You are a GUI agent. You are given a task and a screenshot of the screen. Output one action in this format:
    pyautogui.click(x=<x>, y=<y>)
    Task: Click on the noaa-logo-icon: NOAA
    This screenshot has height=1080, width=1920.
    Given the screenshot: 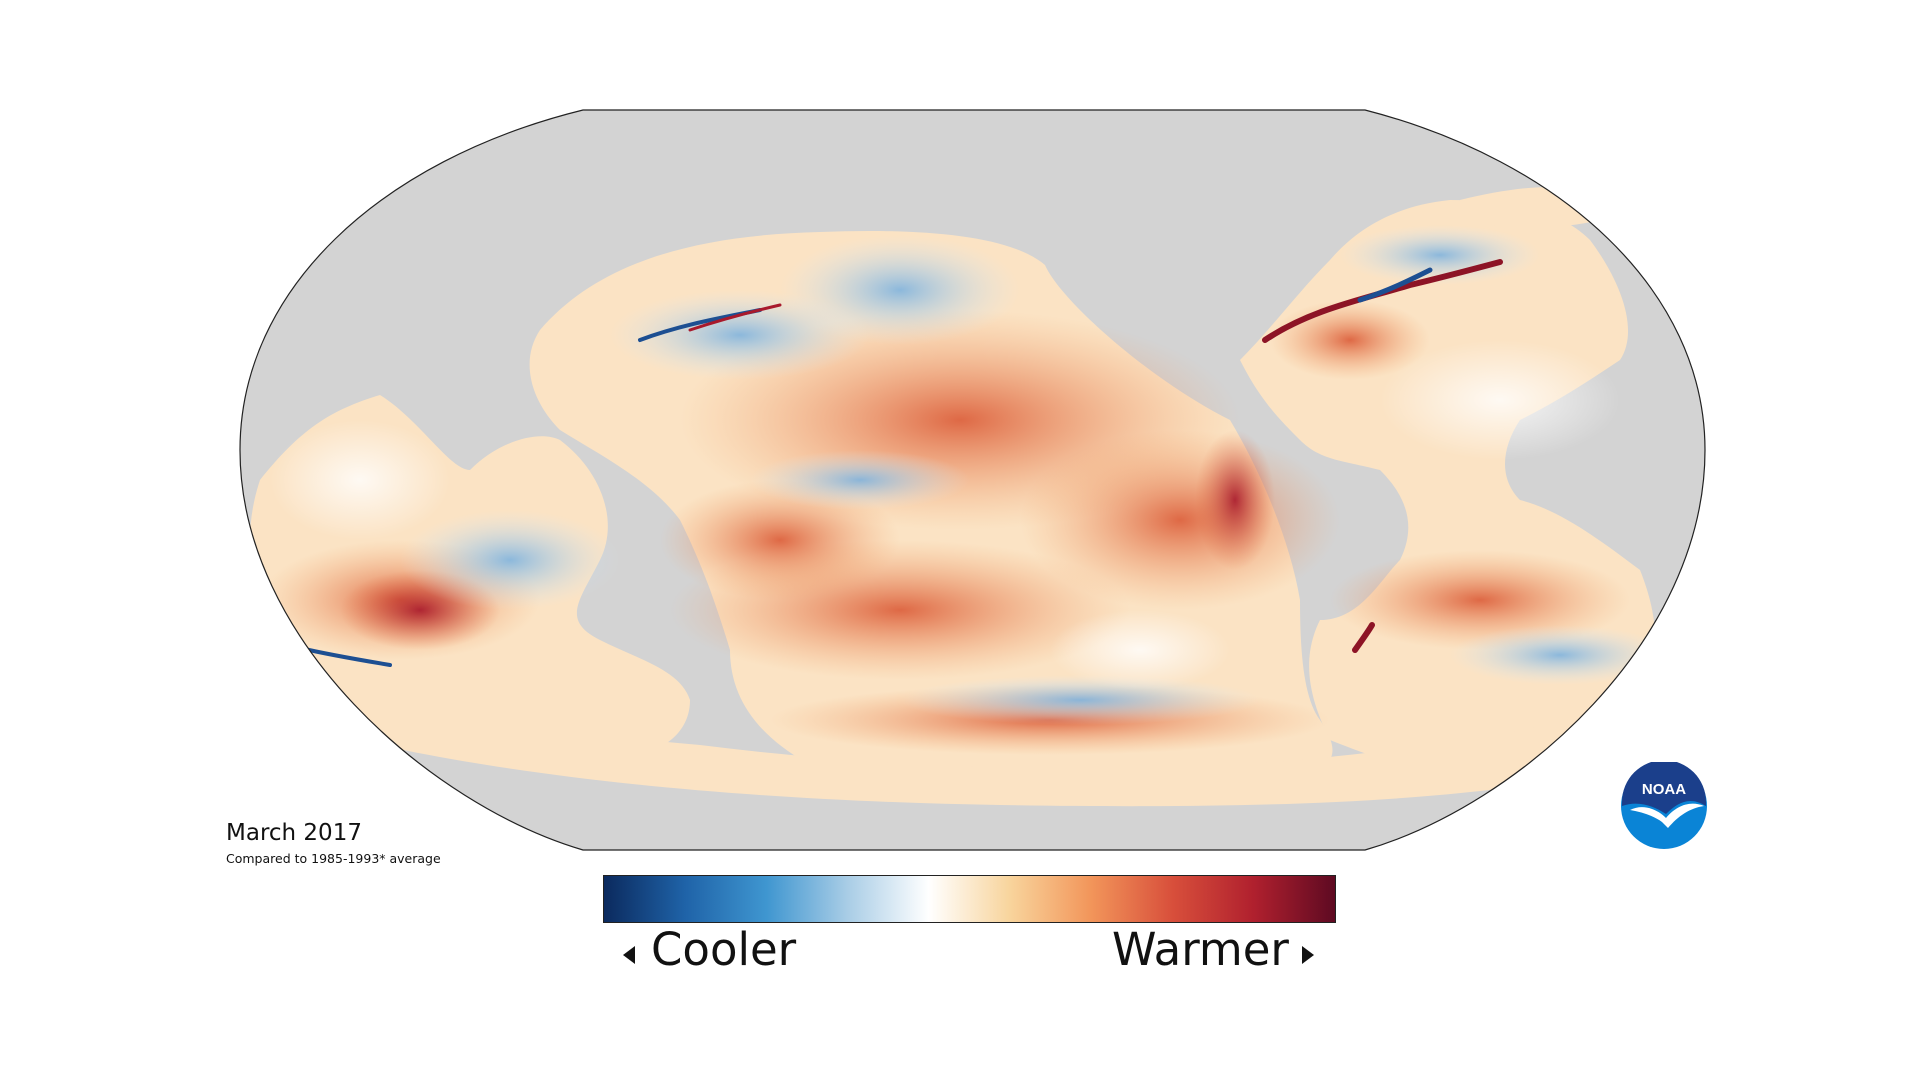 What is the action you would take?
    pyautogui.click(x=1664, y=805)
    